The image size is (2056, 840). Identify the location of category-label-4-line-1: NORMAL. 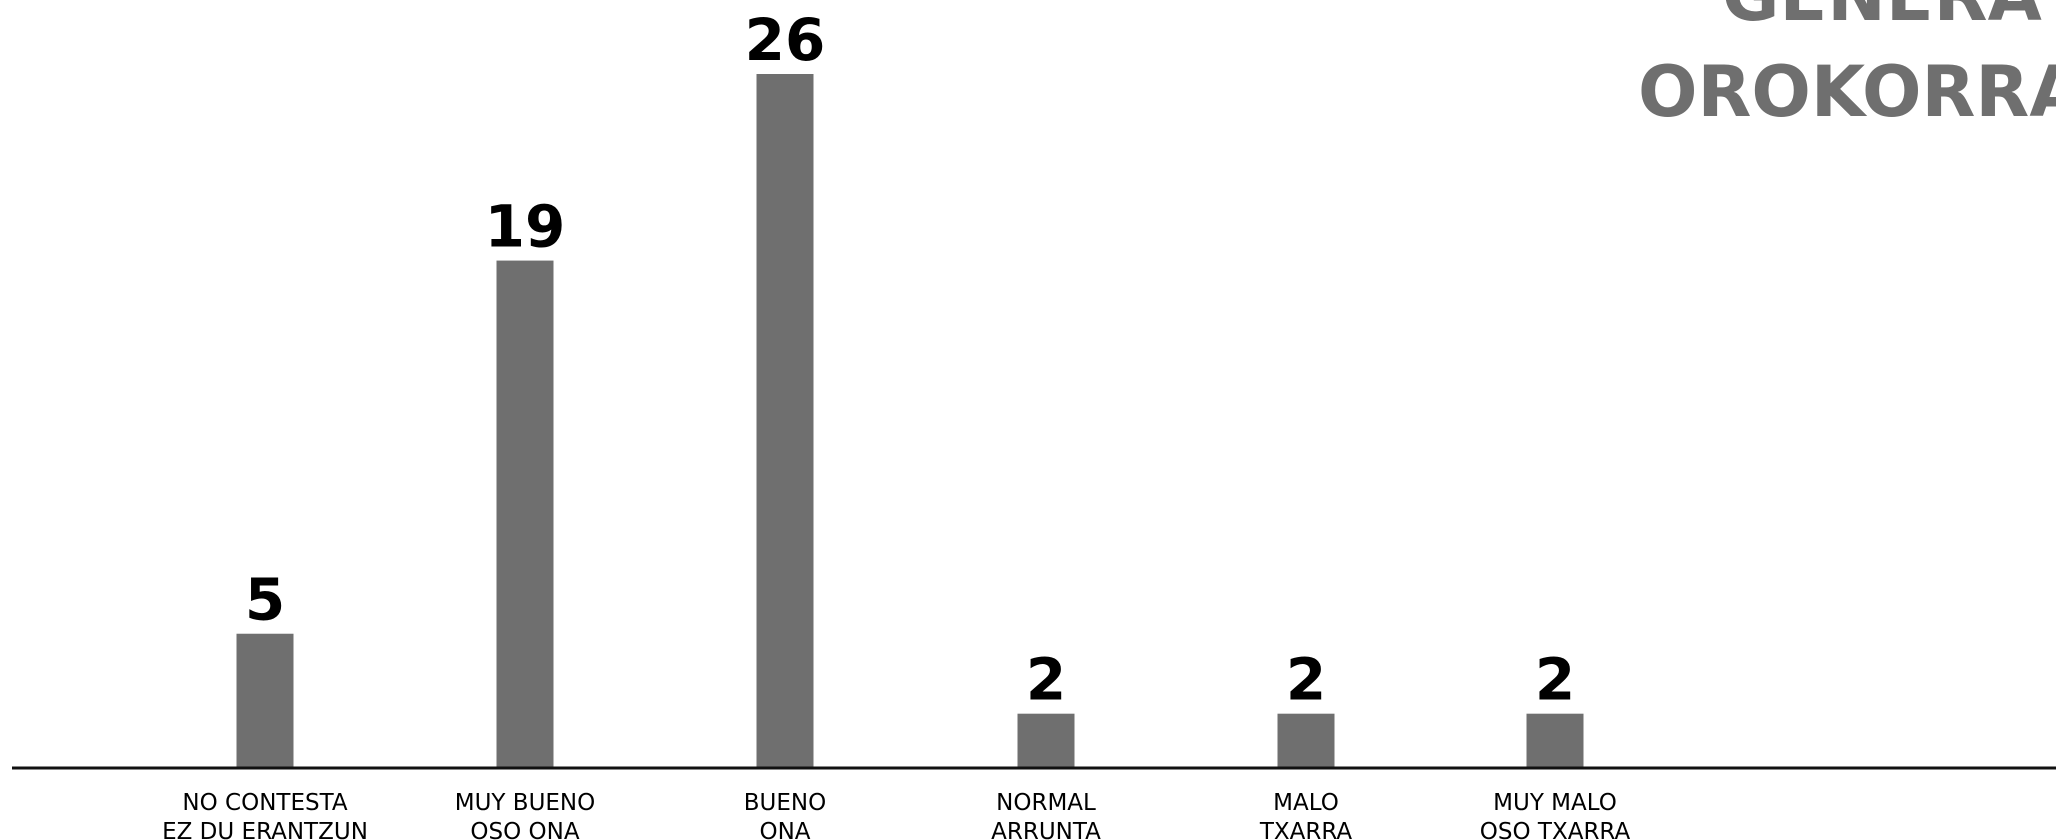
(1046, 803).